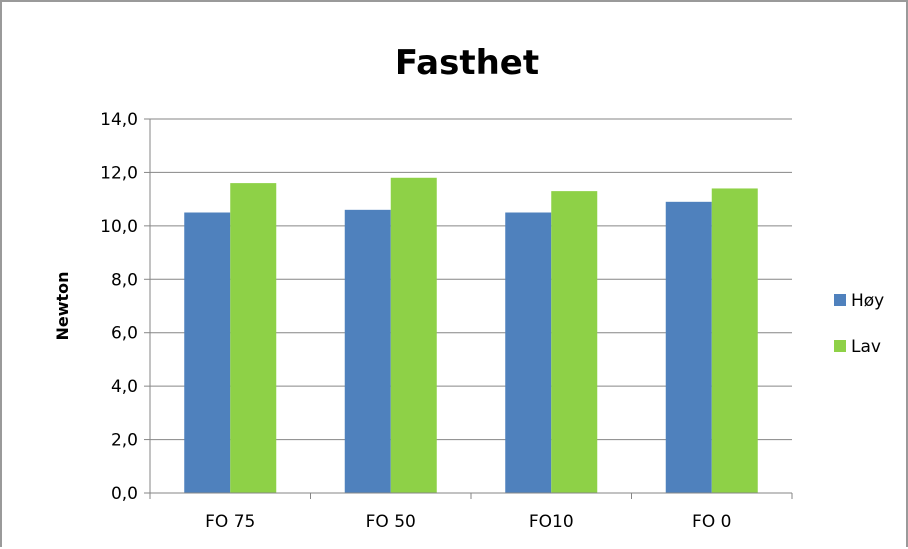  I want to click on y-tick-label: 8,0, so click(124, 280).